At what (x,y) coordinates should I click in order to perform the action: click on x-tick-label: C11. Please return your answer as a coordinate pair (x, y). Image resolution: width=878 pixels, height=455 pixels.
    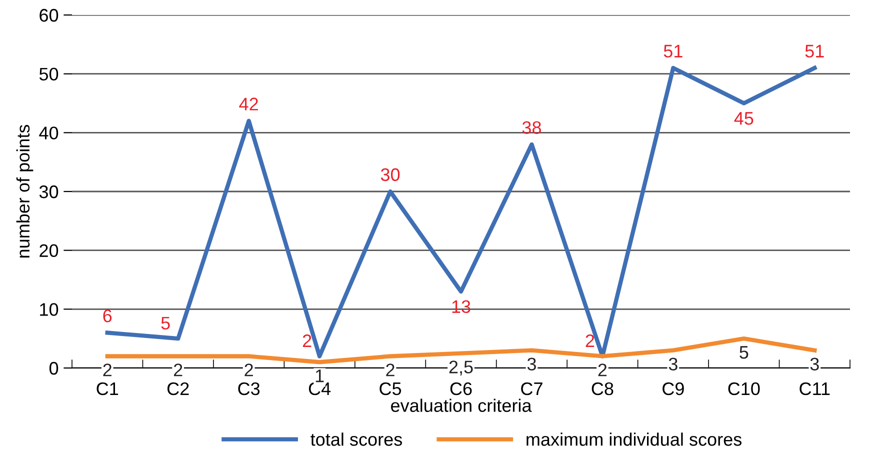
    Looking at the image, I should click on (815, 389).